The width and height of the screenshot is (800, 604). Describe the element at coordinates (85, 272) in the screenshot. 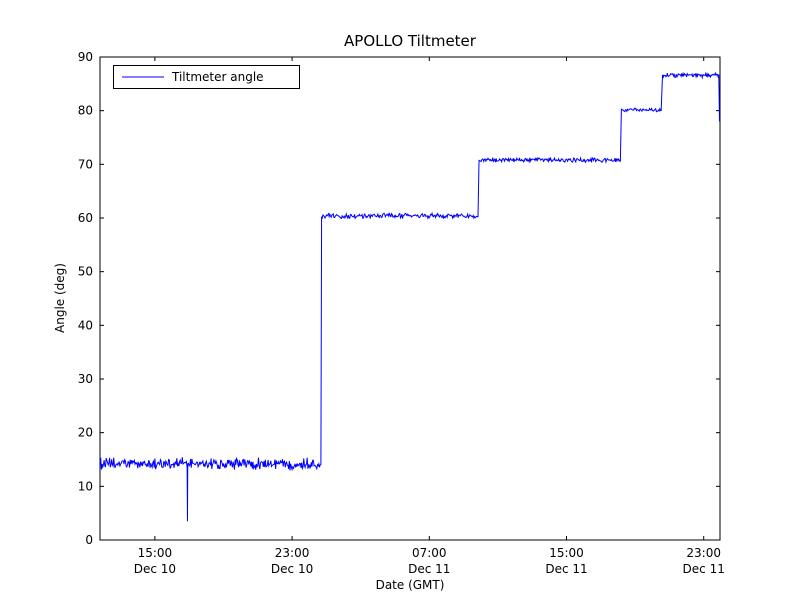

I see `y-tick-label: 50` at that location.